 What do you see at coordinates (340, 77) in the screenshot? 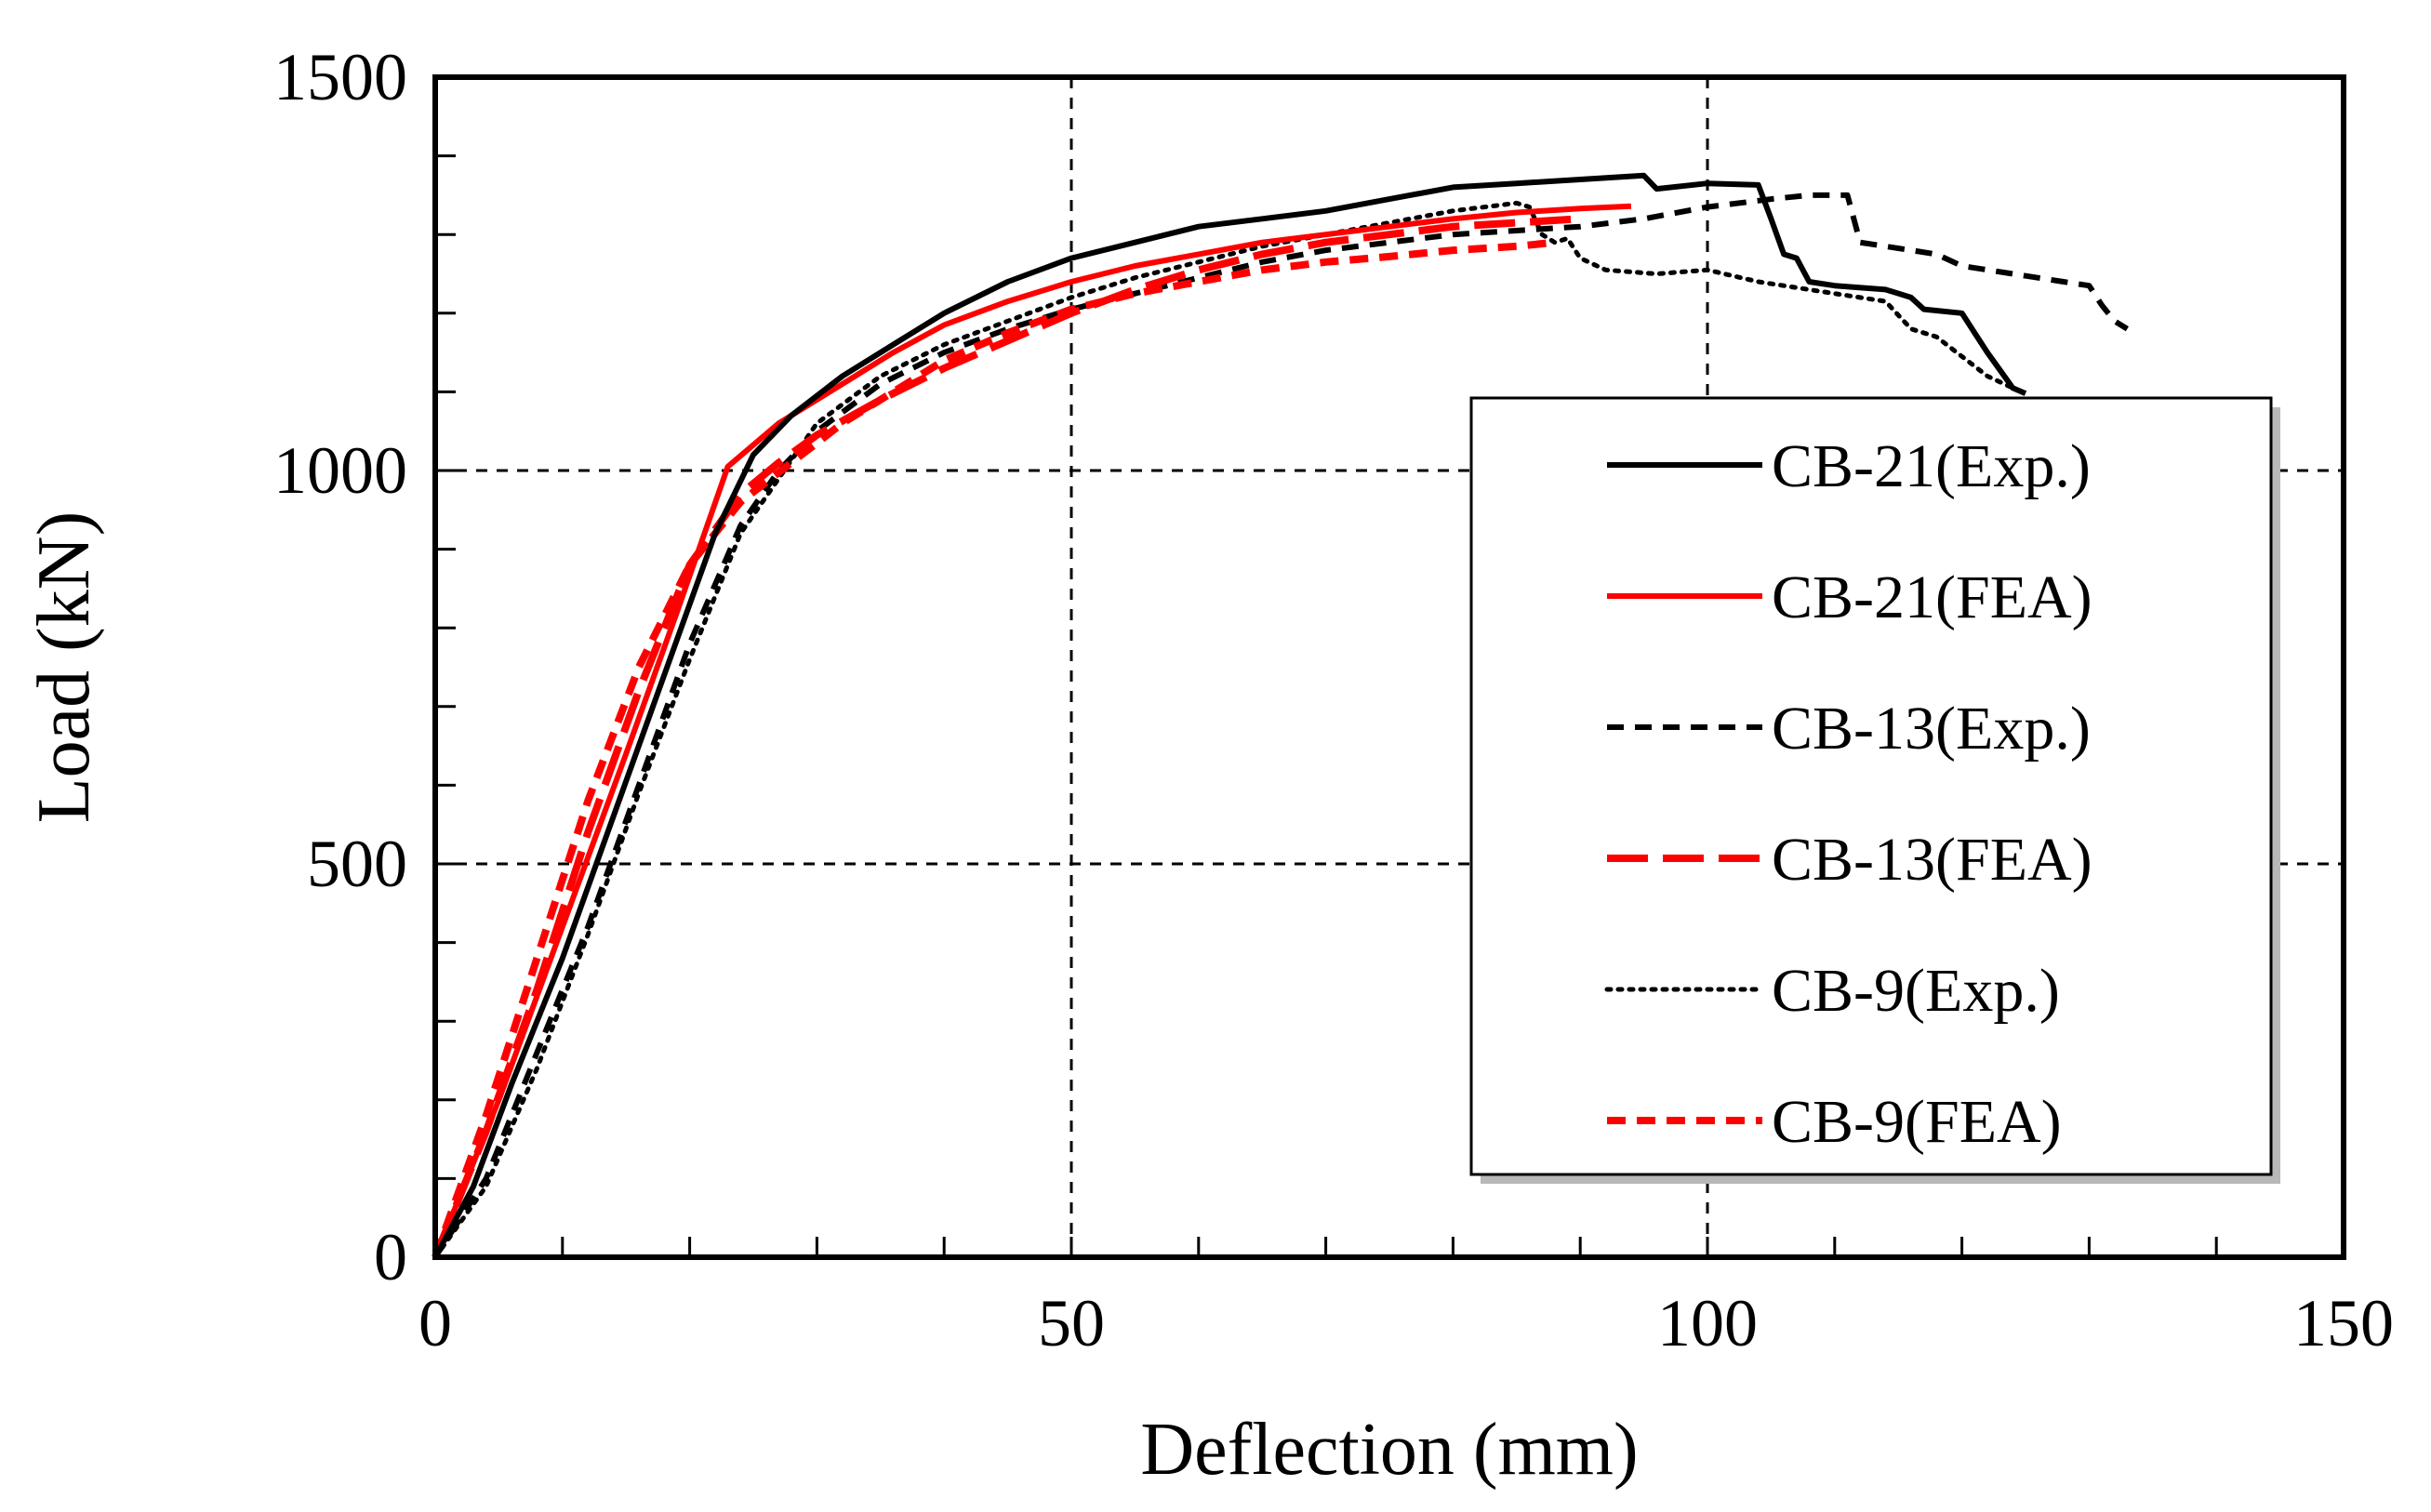
I see `y-tick-label: 1500` at bounding box center [340, 77].